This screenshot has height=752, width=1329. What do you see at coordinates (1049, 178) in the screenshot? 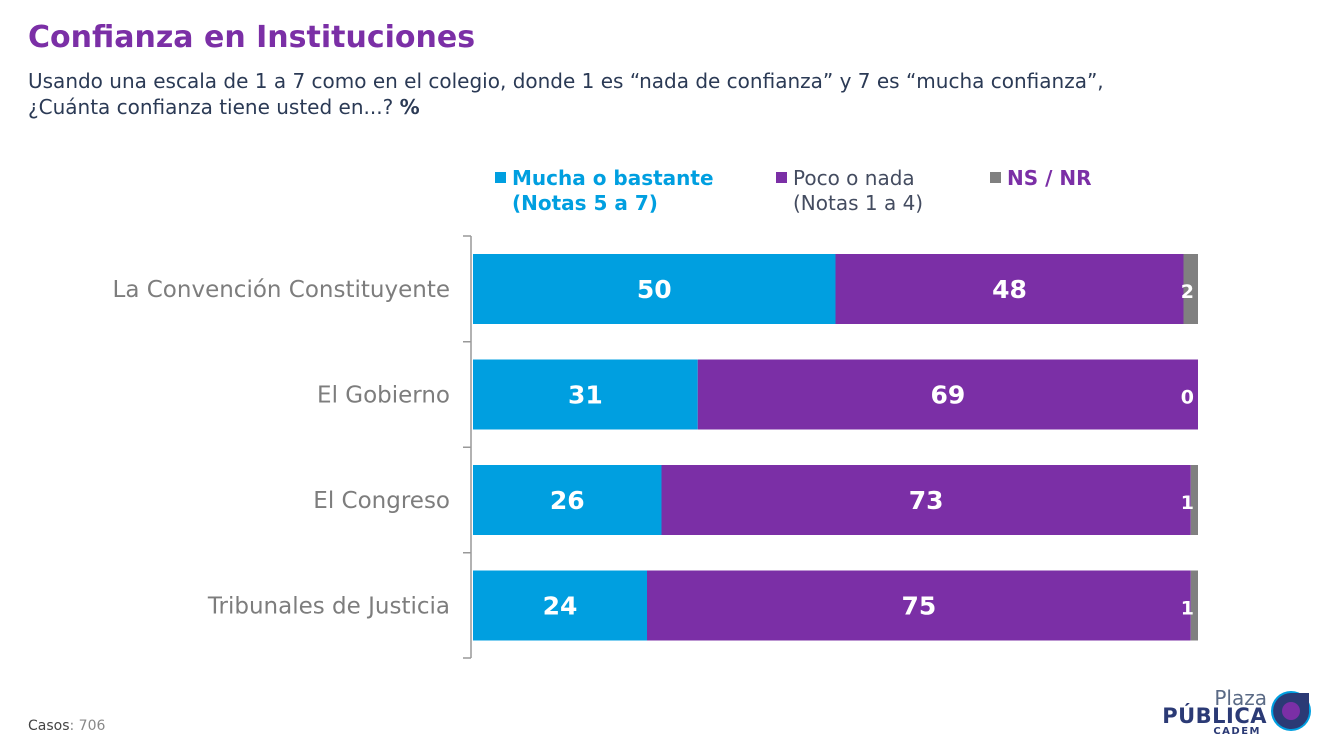
I see `legend-label-nsnr: NS / NR` at bounding box center [1049, 178].